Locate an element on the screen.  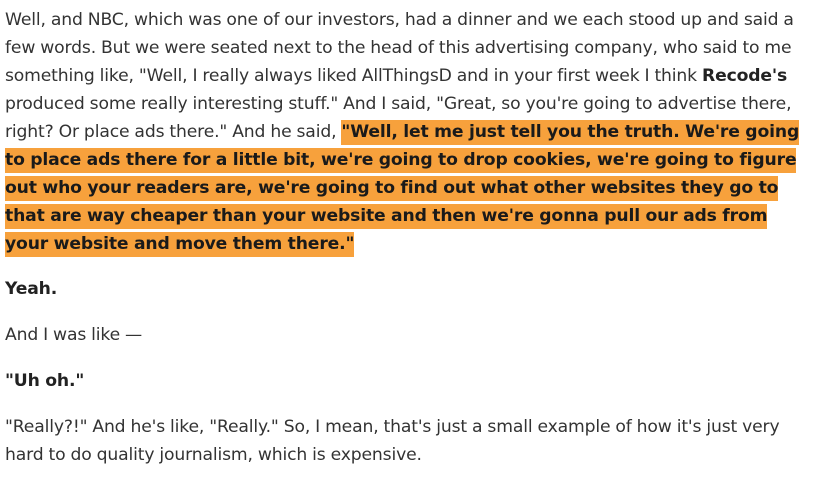
transcript-paragraph-4: "Uh oh." is located at coordinates (45, 381).